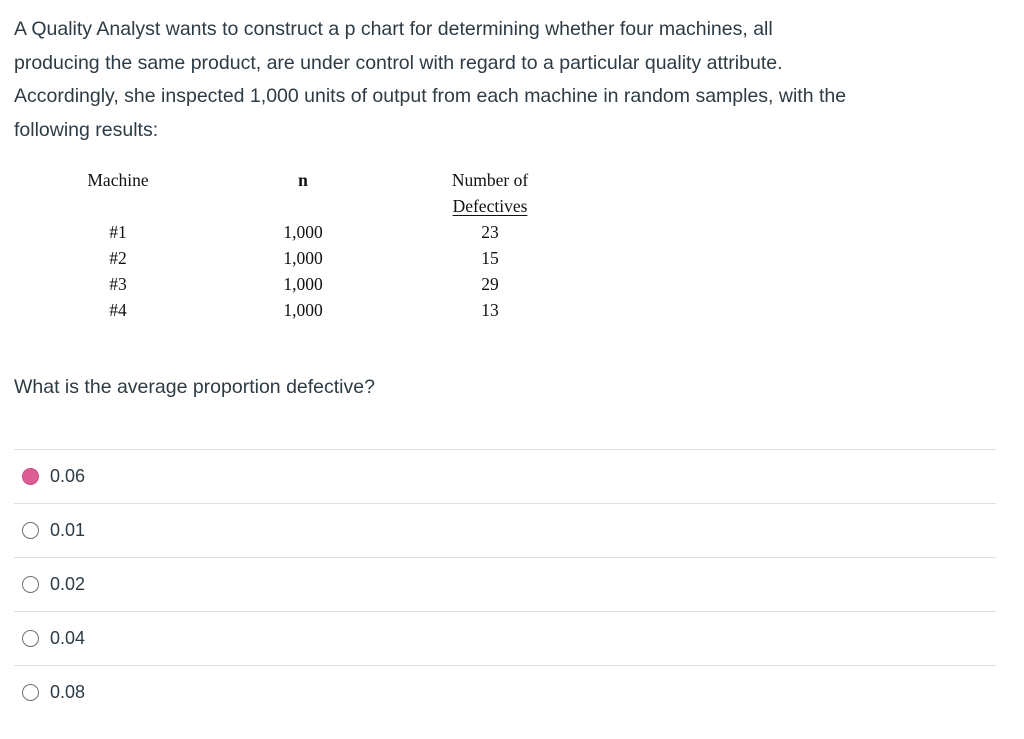  What do you see at coordinates (68, 691) in the screenshot?
I see `answer-option-label: 0.08` at bounding box center [68, 691].